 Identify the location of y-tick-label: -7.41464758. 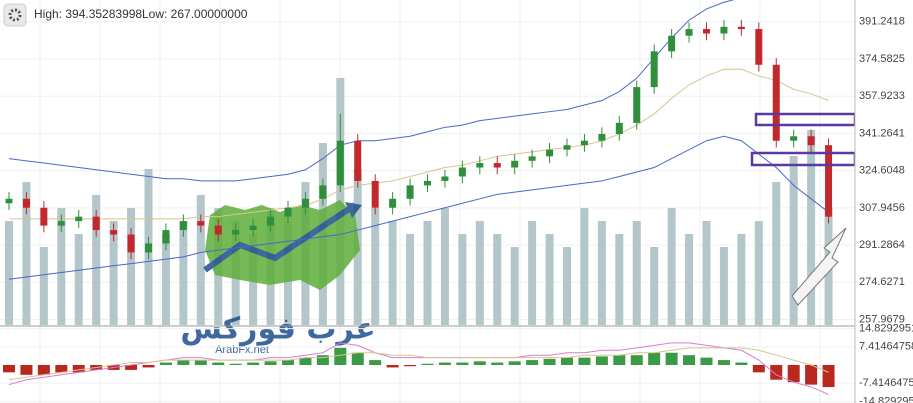
(886, 383).